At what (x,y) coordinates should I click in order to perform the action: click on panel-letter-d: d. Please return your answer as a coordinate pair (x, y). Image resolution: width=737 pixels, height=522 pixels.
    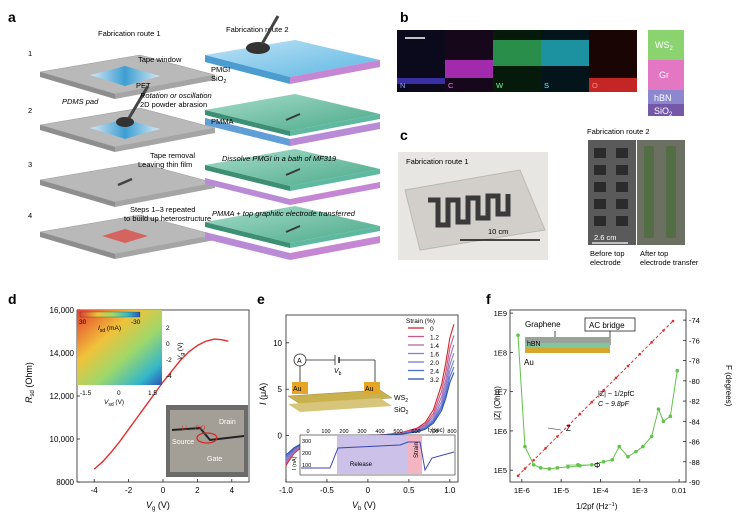
    Looking at the image, I should click on (12, 299).